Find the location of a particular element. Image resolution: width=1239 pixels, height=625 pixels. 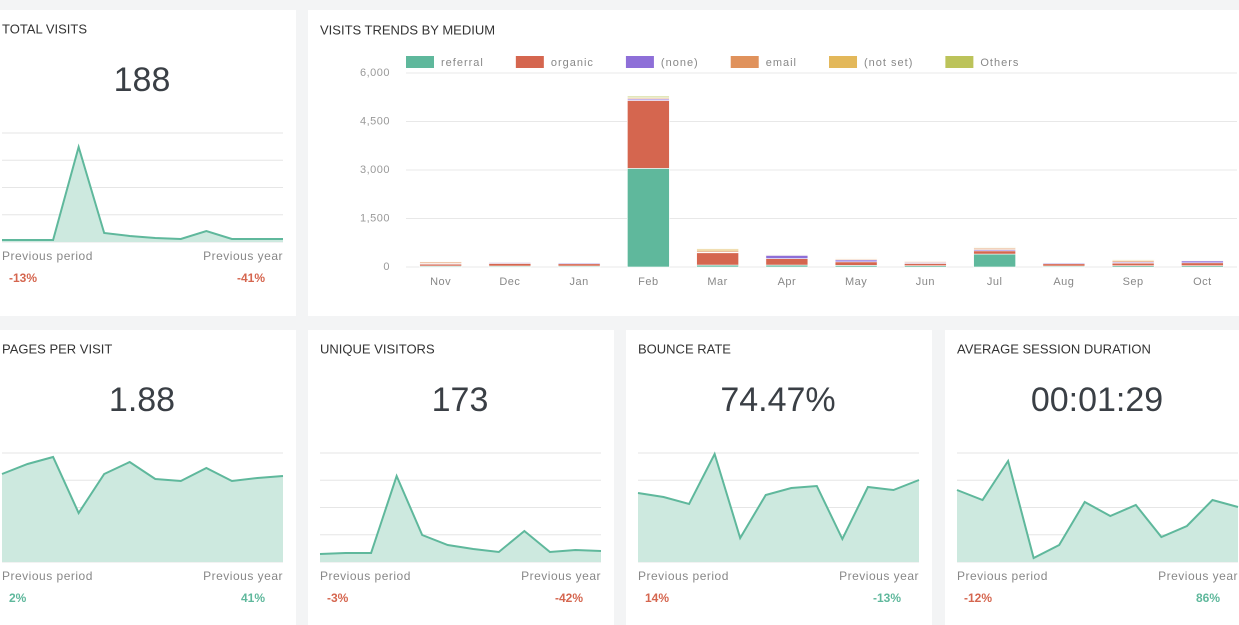

y-tick-label: 0 is located at coordinates (386, 267).